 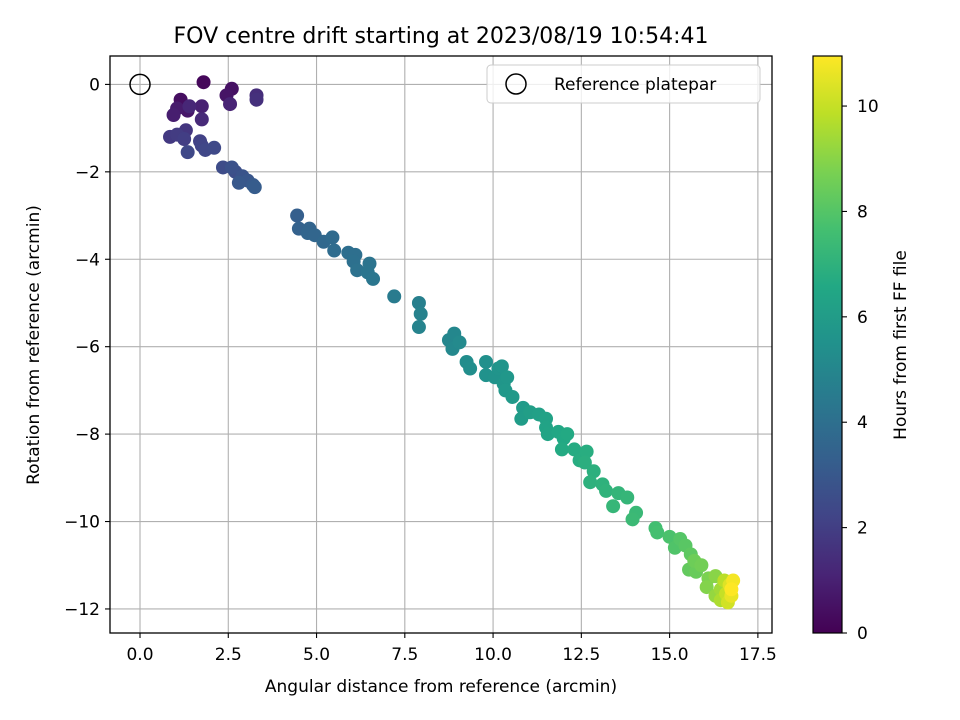 What do you see at coordinates (87, 173) in the screenshot?
I see `y-tick-label: −2` at bounding box center [87, 173].